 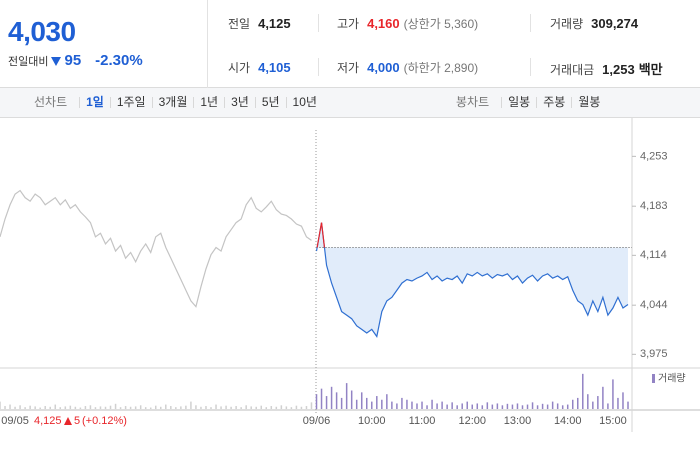 I want to click on x-tick-label: 12:00, so click(x=472, y=421).